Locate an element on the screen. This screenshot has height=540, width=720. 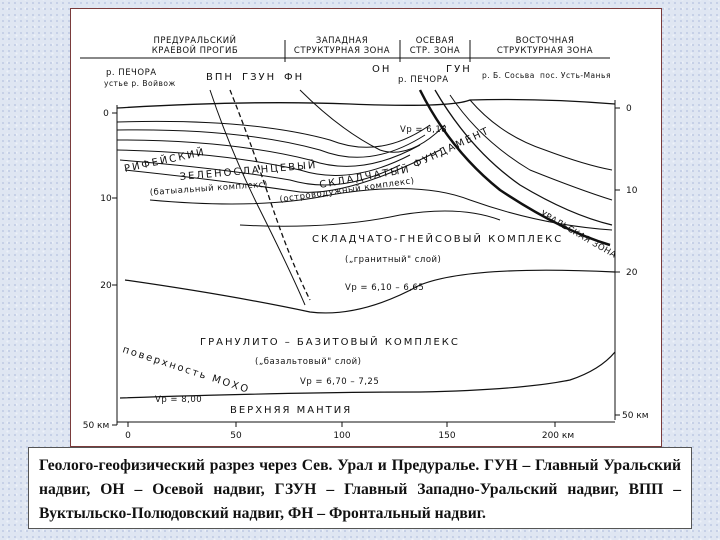
unit-label: ВЕРХНЯЯ МАНТИЯ is located at coordinates (291, 410).